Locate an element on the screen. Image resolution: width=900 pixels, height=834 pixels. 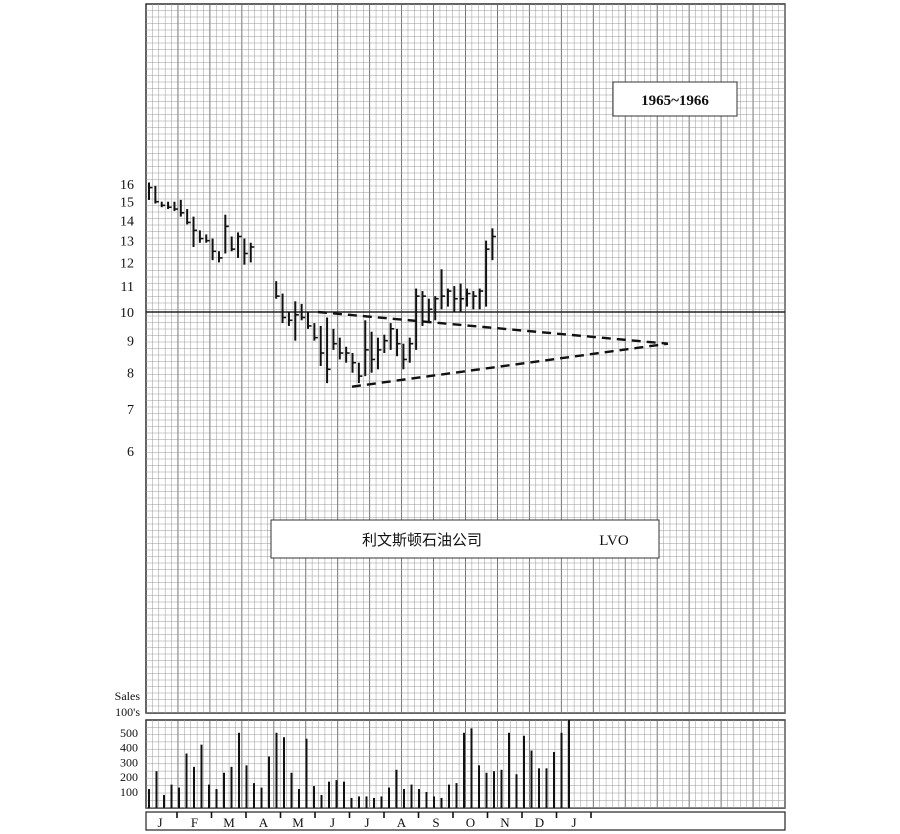
month-label: F is located at coordinates (194, 822).